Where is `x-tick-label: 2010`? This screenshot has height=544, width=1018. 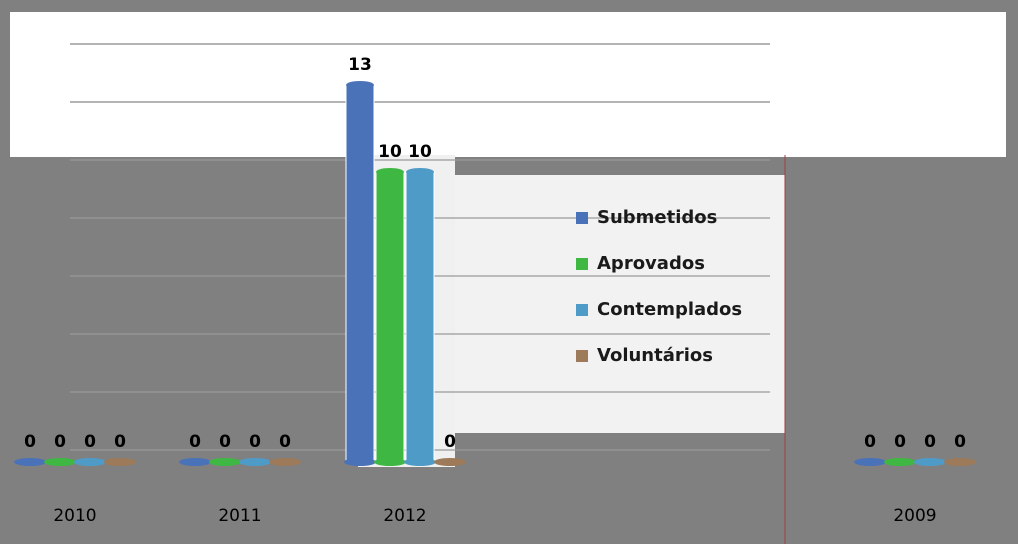 x-tick-label: 2010 is located at coordinates (74, 516).